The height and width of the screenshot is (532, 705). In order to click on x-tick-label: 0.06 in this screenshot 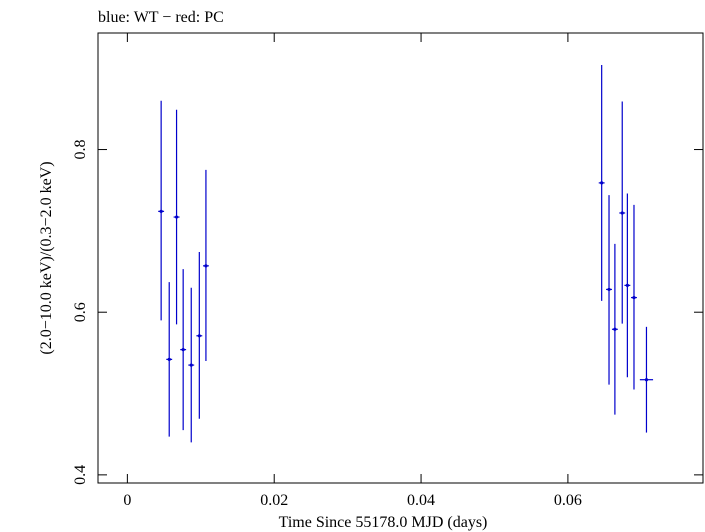, I will do `click(568, 500)`.